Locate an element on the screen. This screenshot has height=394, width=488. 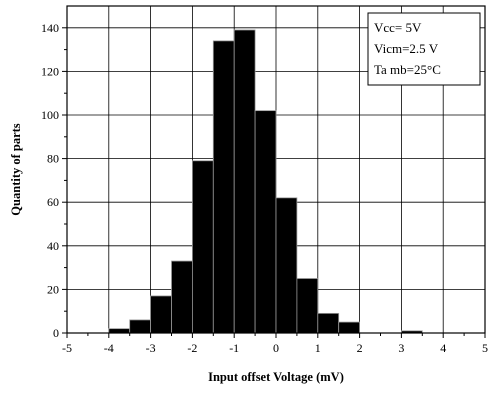
legend-frame is located at coordinates (424, 49).